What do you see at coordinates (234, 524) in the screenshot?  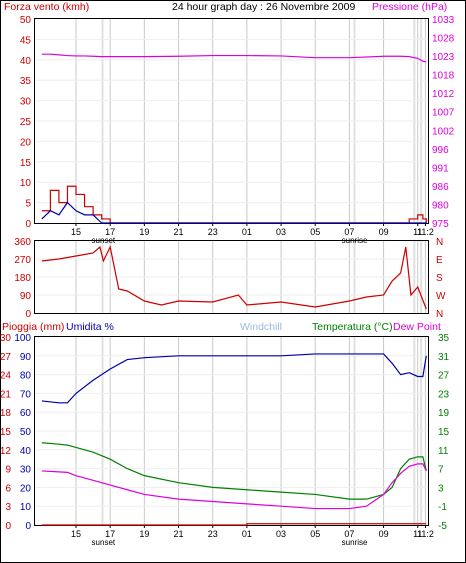 I see `rain-line` at bounding box center [234, 524].